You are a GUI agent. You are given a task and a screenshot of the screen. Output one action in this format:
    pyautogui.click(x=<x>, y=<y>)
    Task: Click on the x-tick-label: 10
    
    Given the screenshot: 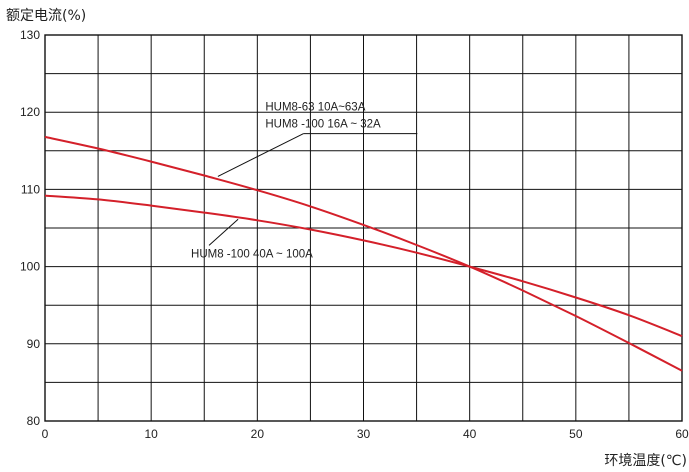 What is the action you would take?
    pyautogui.click(x=151, y=434)
    